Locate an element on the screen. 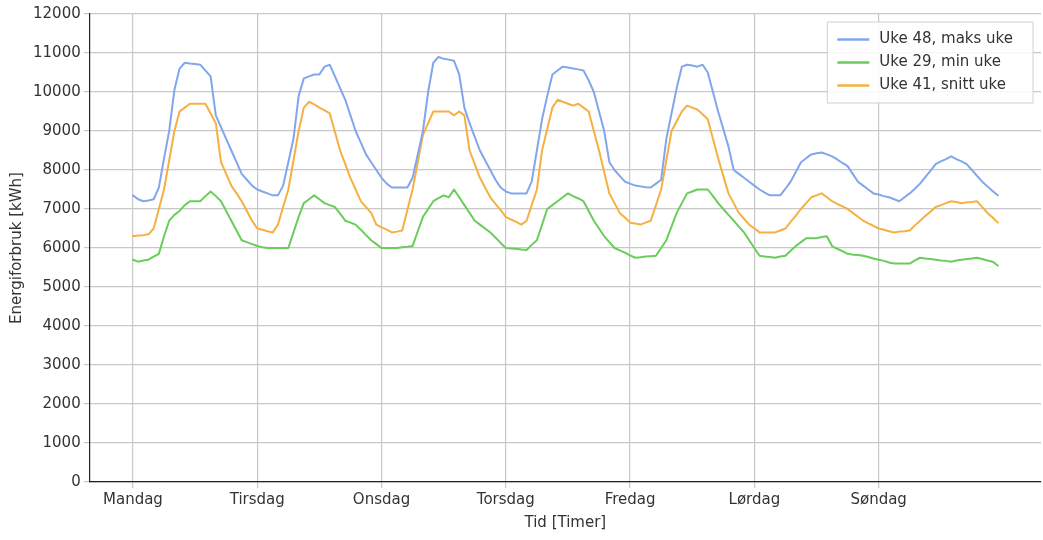 This screenshot has height=540, width=1043. y-axis-title: Energiforbruk [kWh] is located at coordinates (15, 248).